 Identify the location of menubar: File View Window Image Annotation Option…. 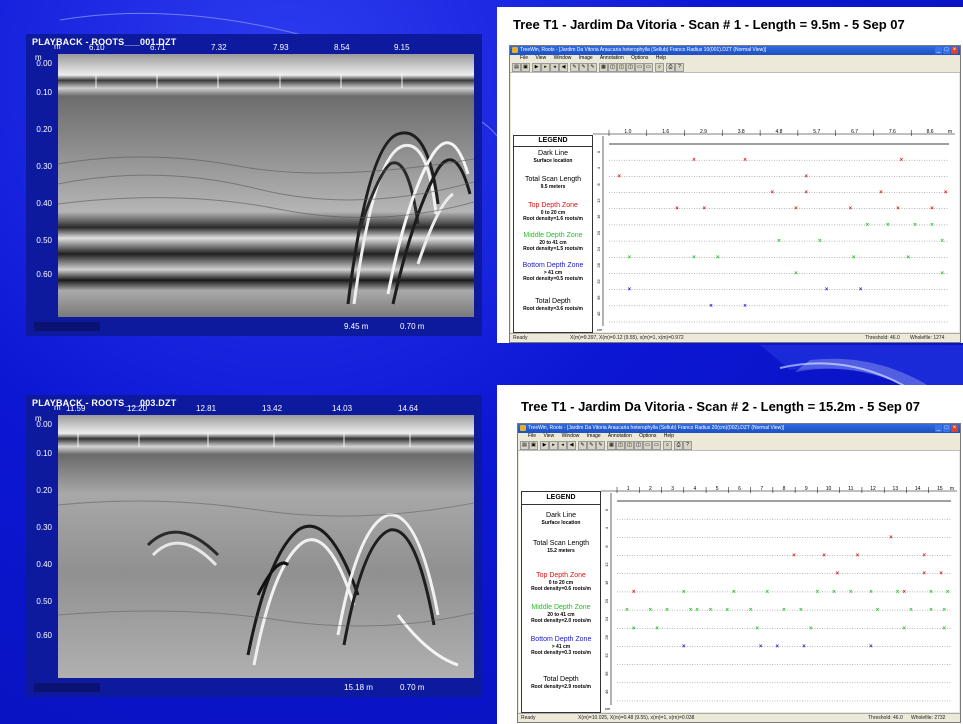
(735, 58).